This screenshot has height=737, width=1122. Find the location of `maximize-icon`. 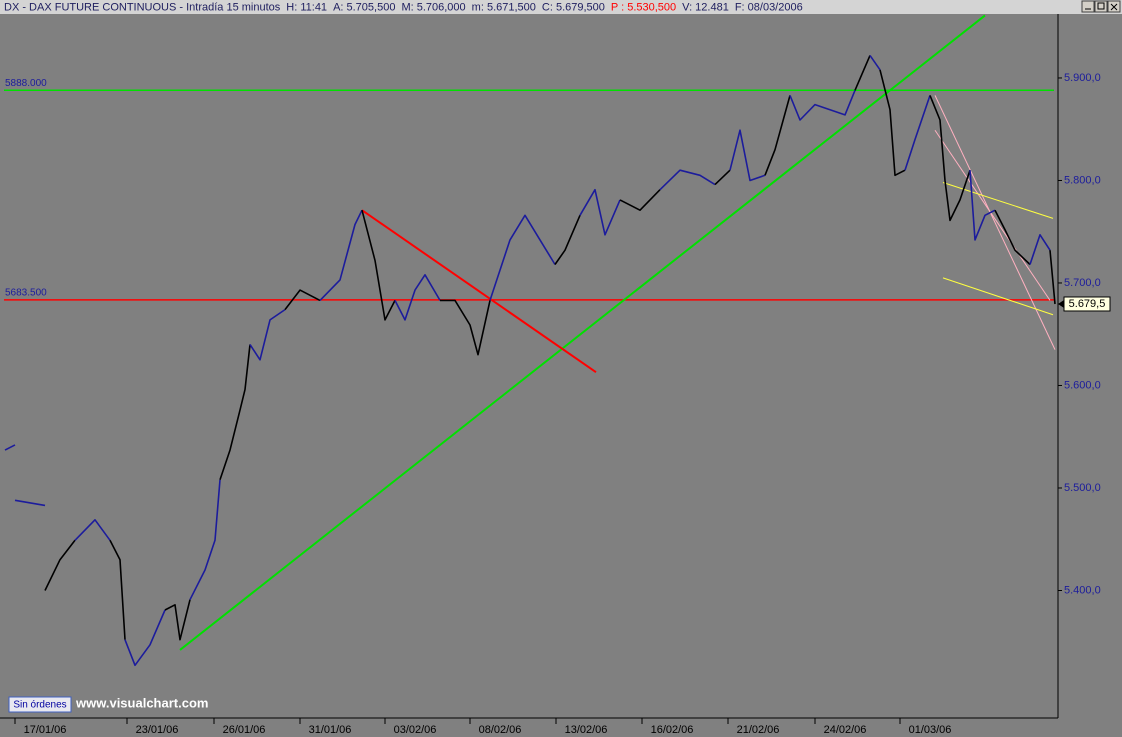

maximize-icon is located at coordinates (1101, 6).